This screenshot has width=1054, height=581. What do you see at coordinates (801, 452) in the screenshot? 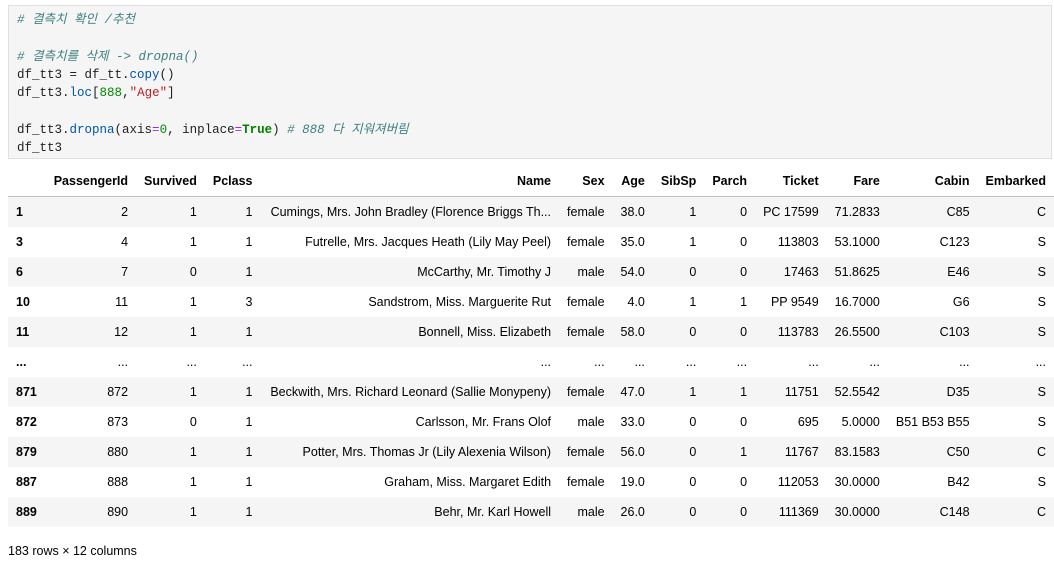
I see `table-cell: 11767` at bounding box center [801, 452].